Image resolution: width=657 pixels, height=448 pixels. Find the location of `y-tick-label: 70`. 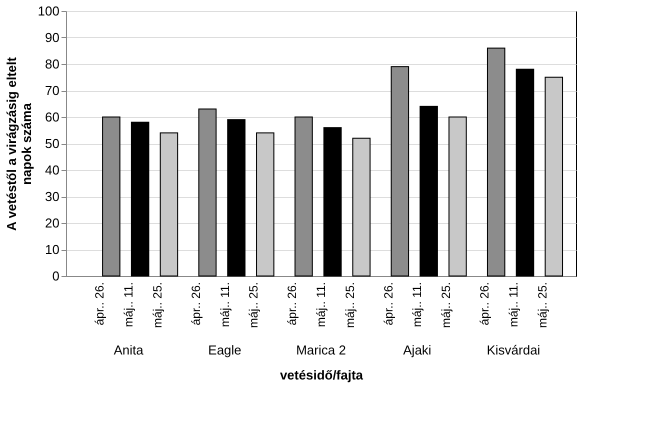

y-tick-label: 70 is located at coordinates (52, 90).